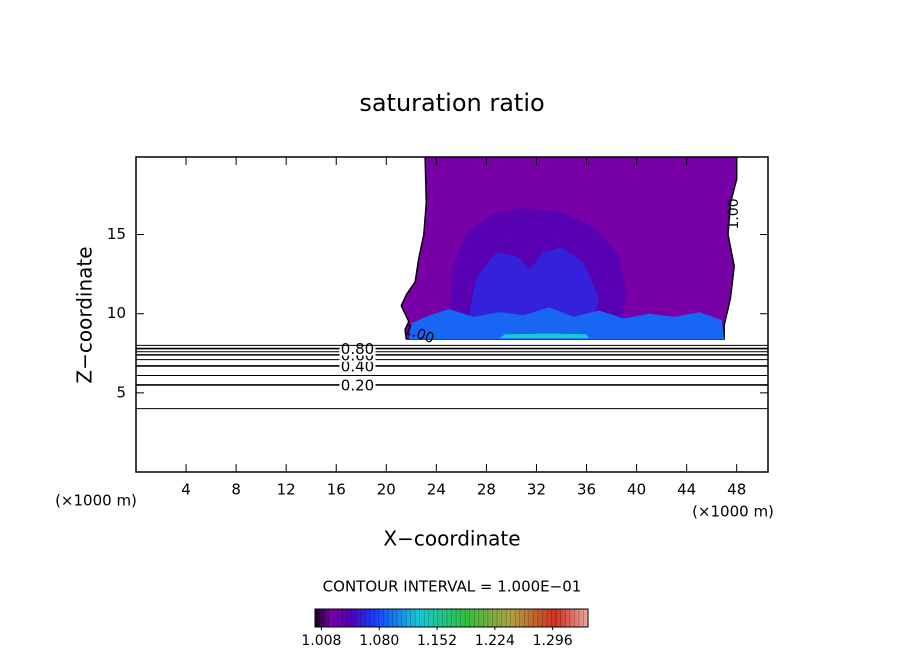 The height and width of the screenshot is (654, 904). Describe the element at coordinates (286, 490) in the screenshot. I see `x-tick-label: 12` at that location.